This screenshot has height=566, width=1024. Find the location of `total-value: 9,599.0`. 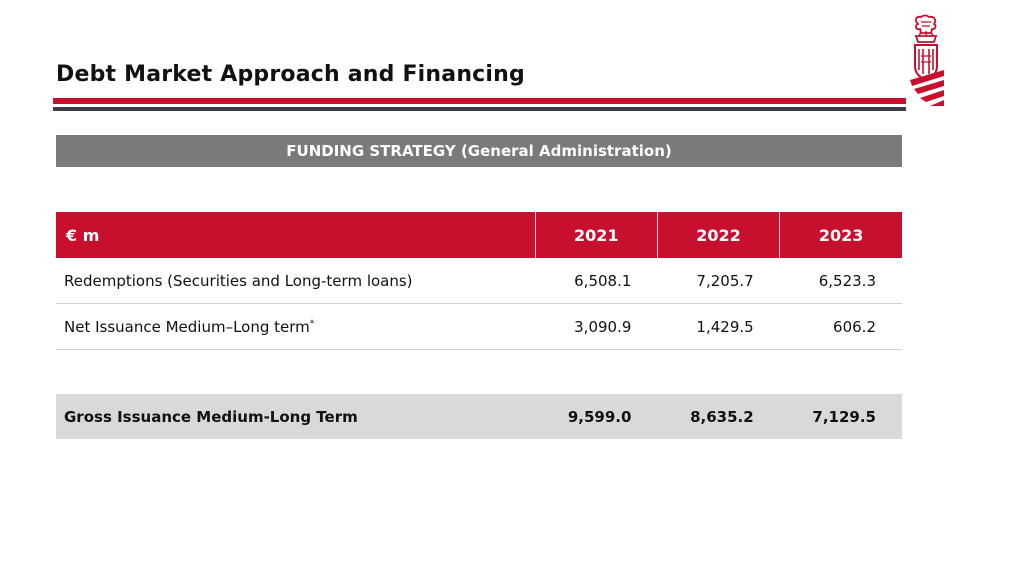

total-value: 9,599.0 is located at coordinates (596, 416).